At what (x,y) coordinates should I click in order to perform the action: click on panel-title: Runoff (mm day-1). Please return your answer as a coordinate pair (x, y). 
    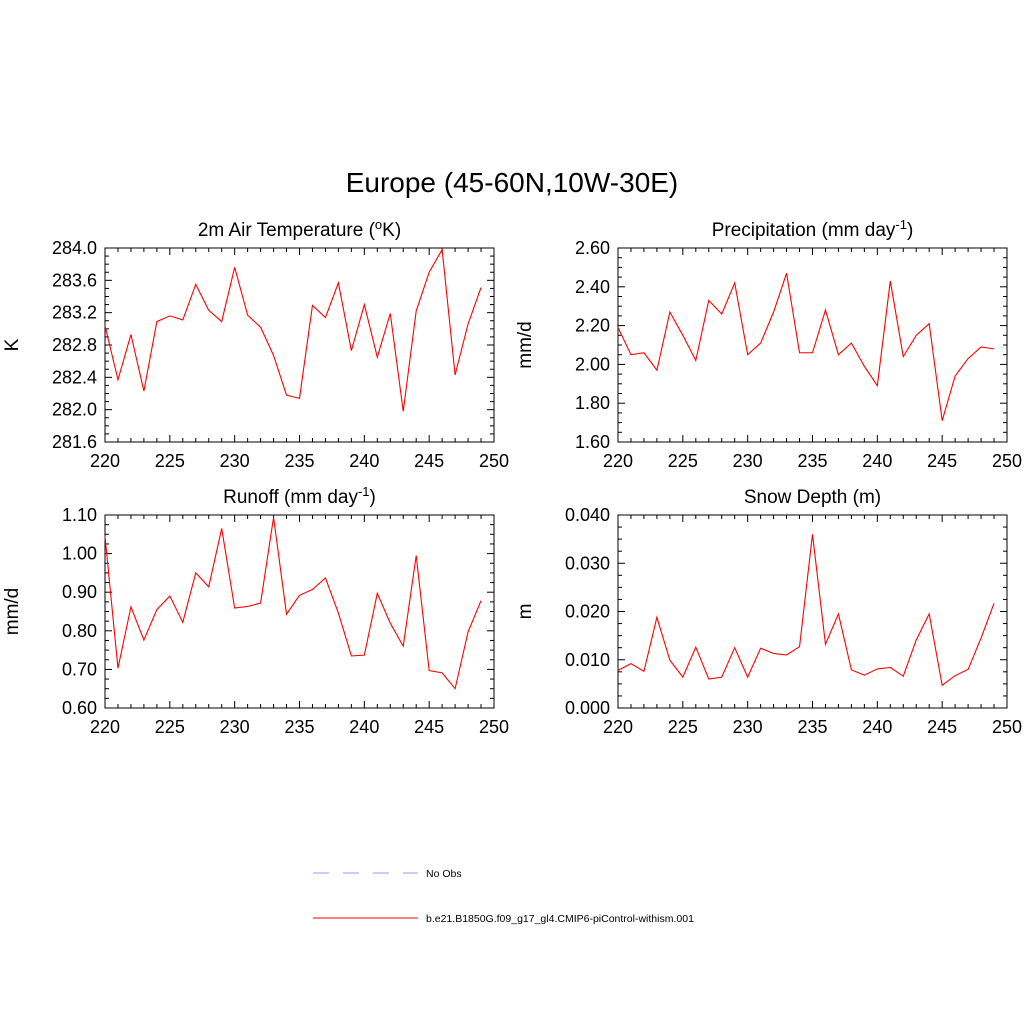
    Looking at the image, I should click on (299, 496).